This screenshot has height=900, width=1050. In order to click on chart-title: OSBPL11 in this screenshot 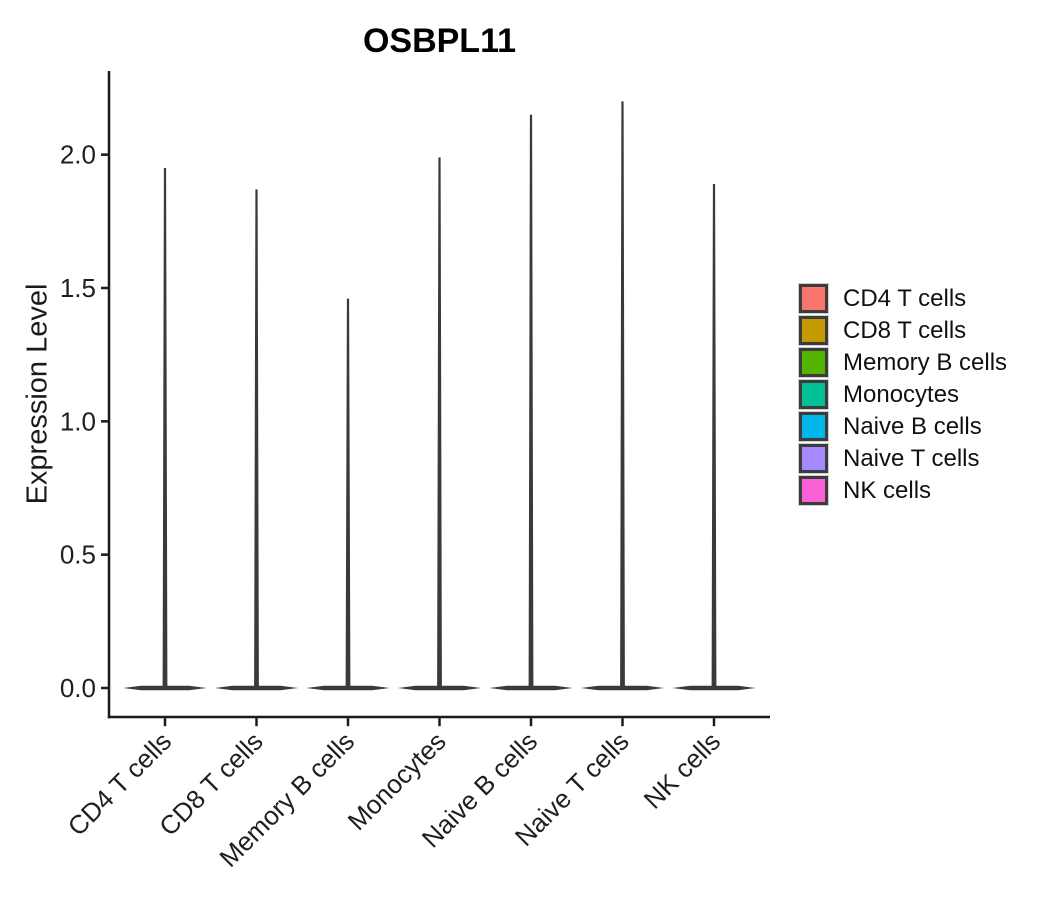, I will do `click(439, 41)`.